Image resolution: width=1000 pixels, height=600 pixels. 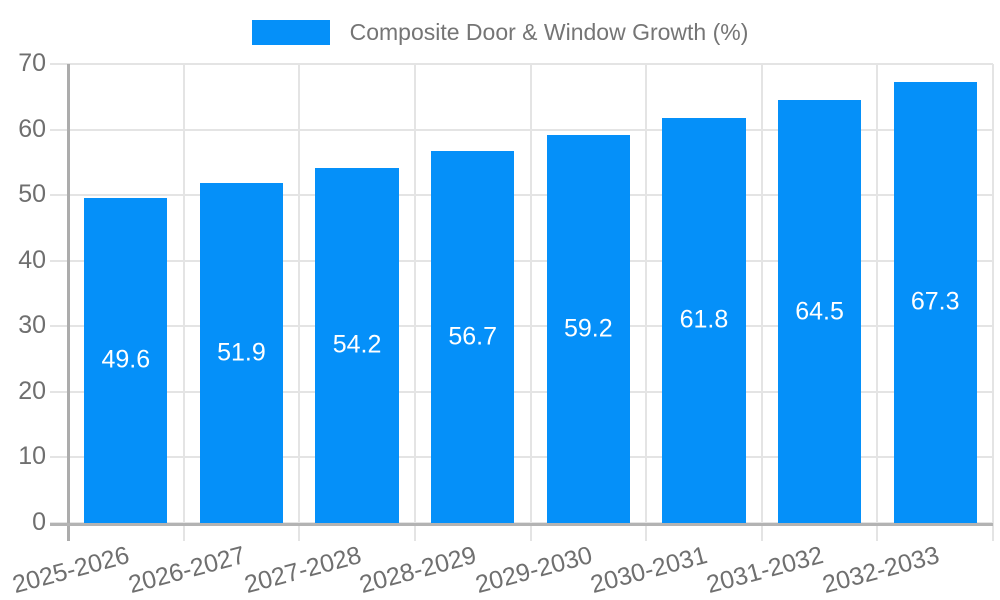 What do you see at coordinates (71, 570) in the screenshot?
I see `x-tick-label: 2025-2026` at bounding box center [71, 570].